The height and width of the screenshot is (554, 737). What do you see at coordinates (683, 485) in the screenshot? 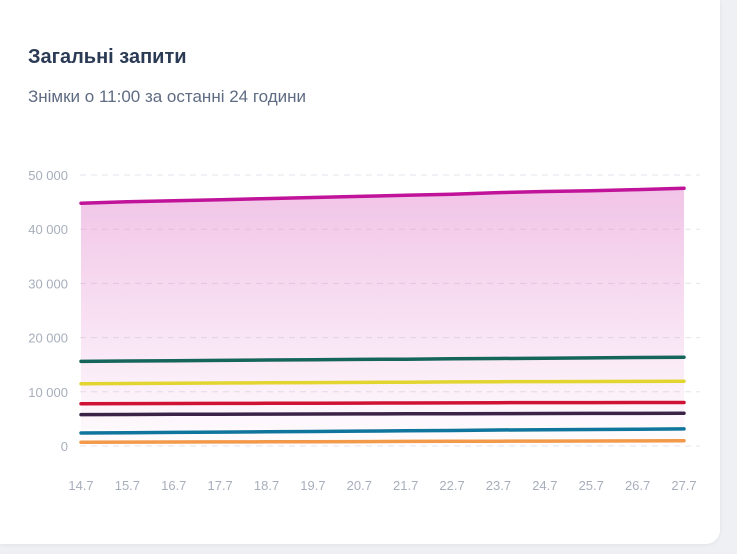
I see `x-tick-label: 27.7` at bounding box center [683, 485].